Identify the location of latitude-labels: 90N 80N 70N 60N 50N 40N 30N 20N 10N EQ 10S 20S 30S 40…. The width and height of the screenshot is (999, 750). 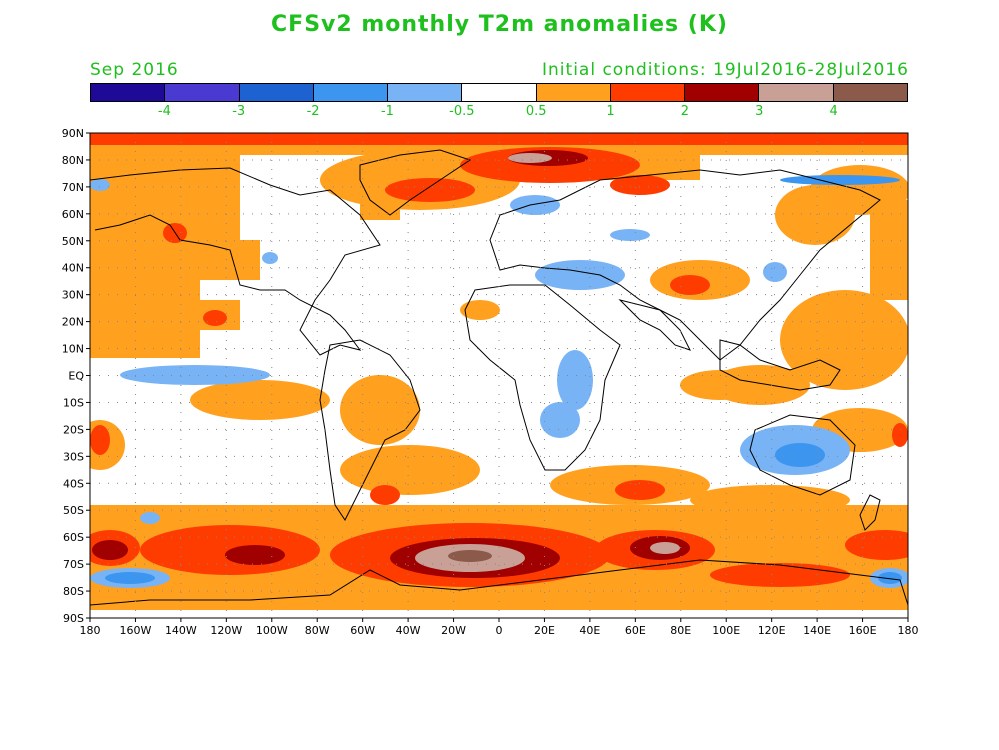
(73, 376).